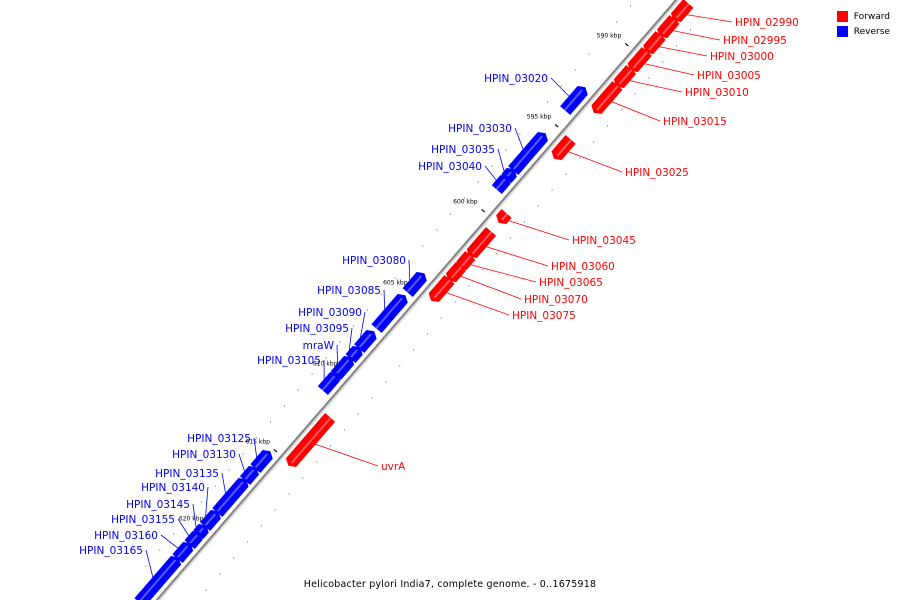 Image resolution: width=900 pixels, height=600 pixels. What do you see at coordinates (717, 93) in the screenshot?
I see `gene-label-HPIN_03010: HPIN_03010` at bounding box center [717, 93].